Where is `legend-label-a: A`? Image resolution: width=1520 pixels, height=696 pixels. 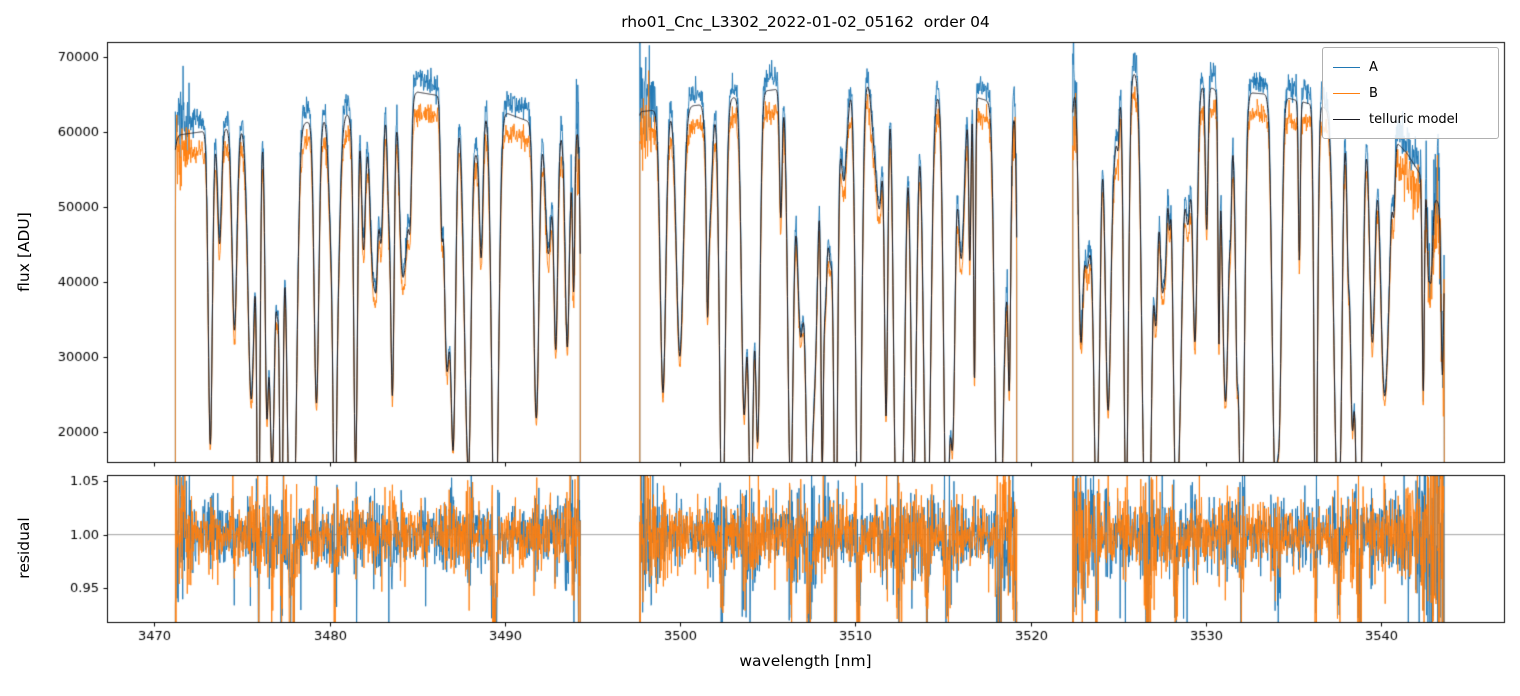 legend-label-a: A is located at coordinates (1373, 67).